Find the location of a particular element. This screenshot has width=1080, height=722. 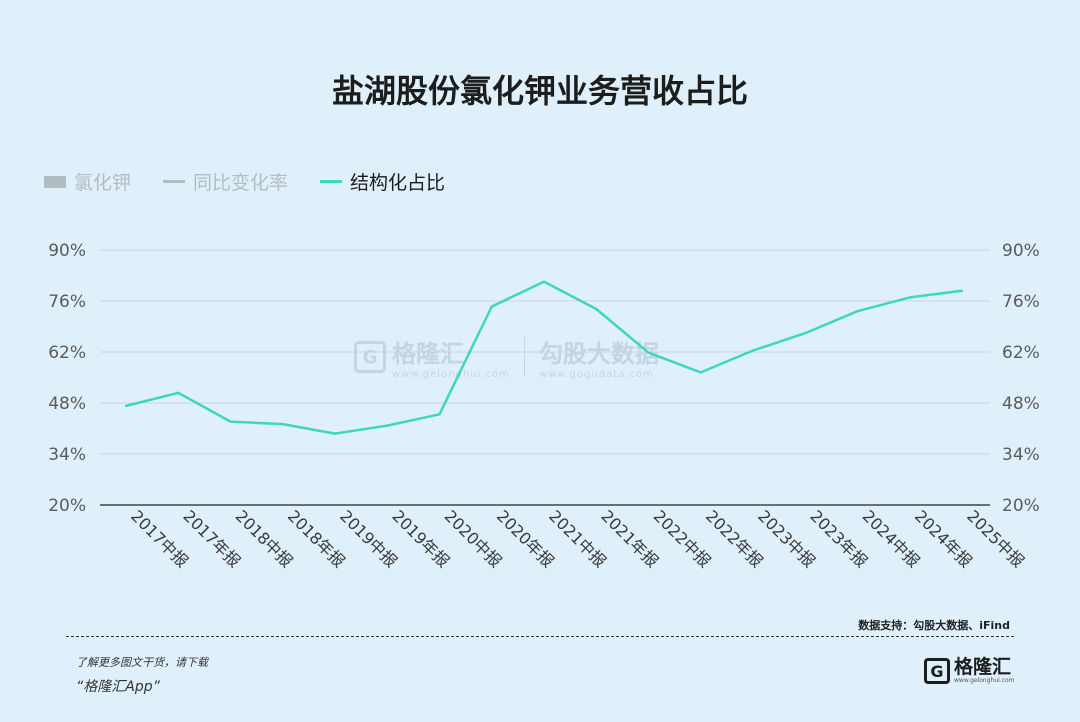

logo-icon: G is located at coordinates (937, 671).